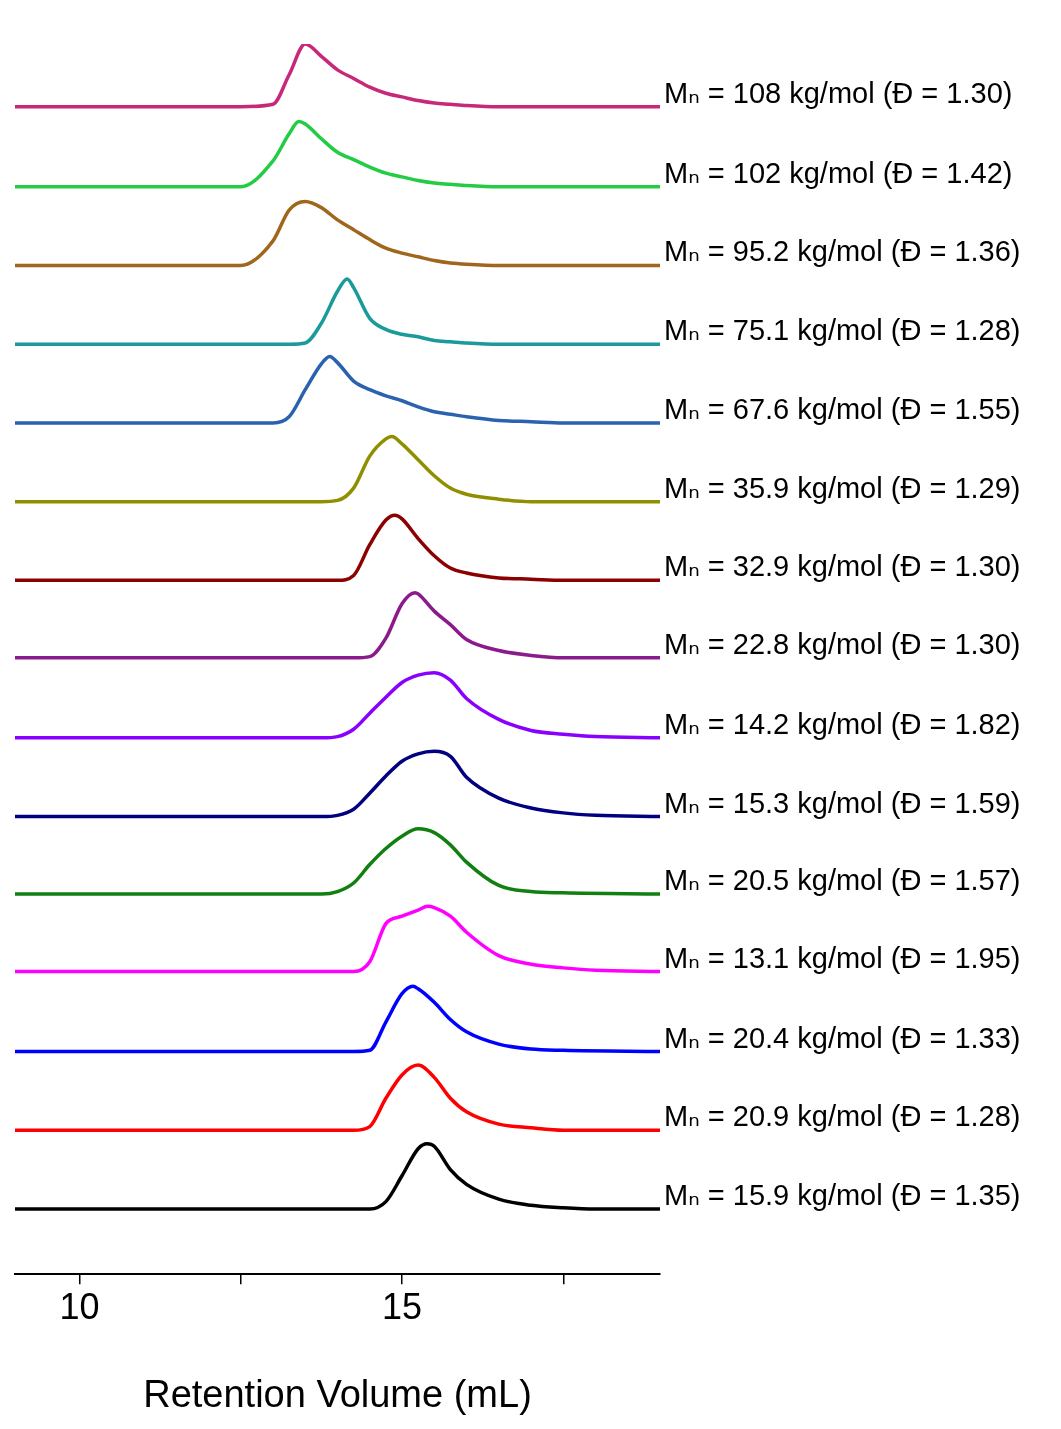  Describe the element at coordinates (842, 408) in the screenshot. I see `series-label: Mₙ = 67.6 kg/mol (Đ = 1.55)` at that location.